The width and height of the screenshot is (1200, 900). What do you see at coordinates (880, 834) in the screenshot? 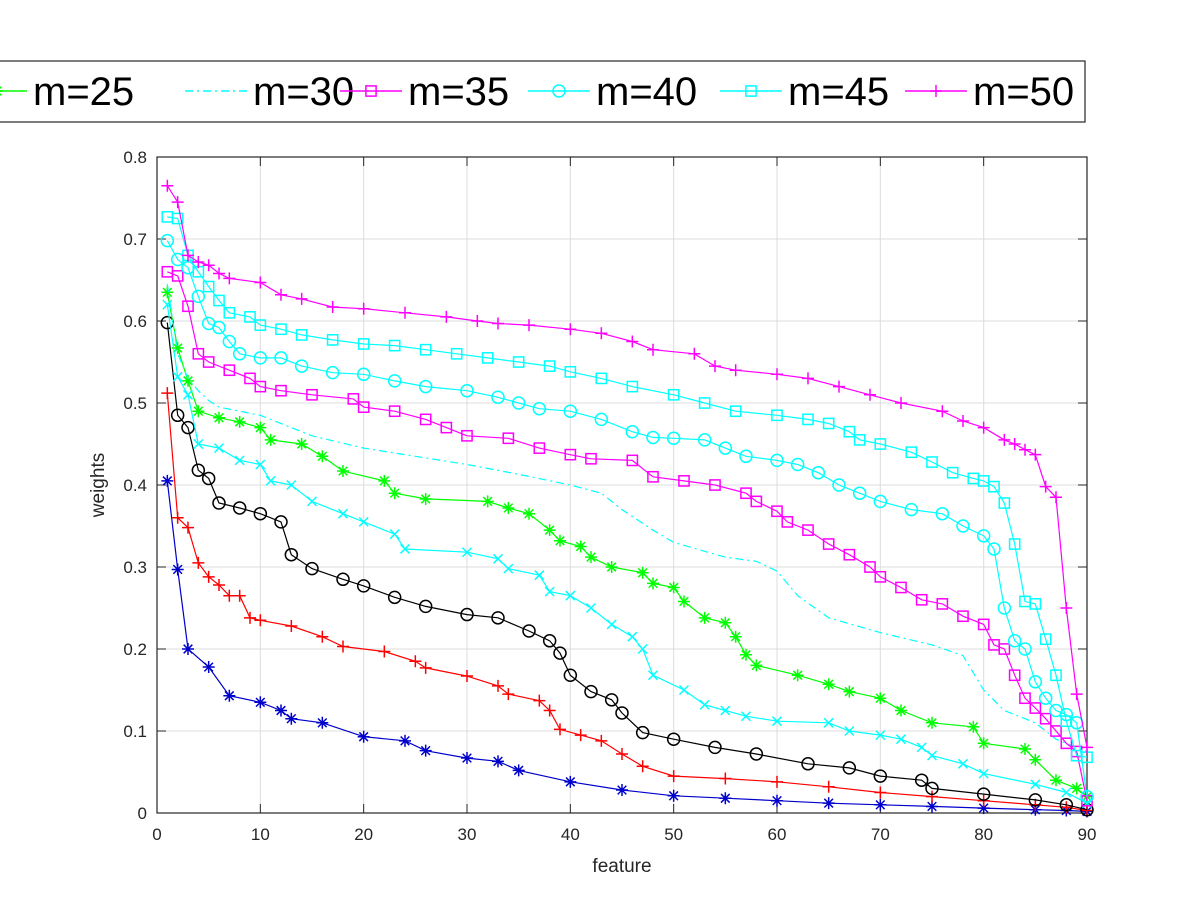
I see `x-tick-label: 70` at bounding box center [880, 834].